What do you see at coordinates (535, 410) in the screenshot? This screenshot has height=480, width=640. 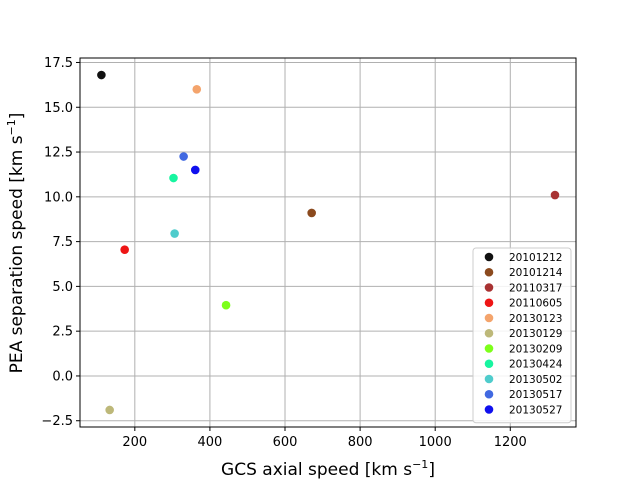 I see `legend-entry: 20130527` at bounding box center [535, 410].